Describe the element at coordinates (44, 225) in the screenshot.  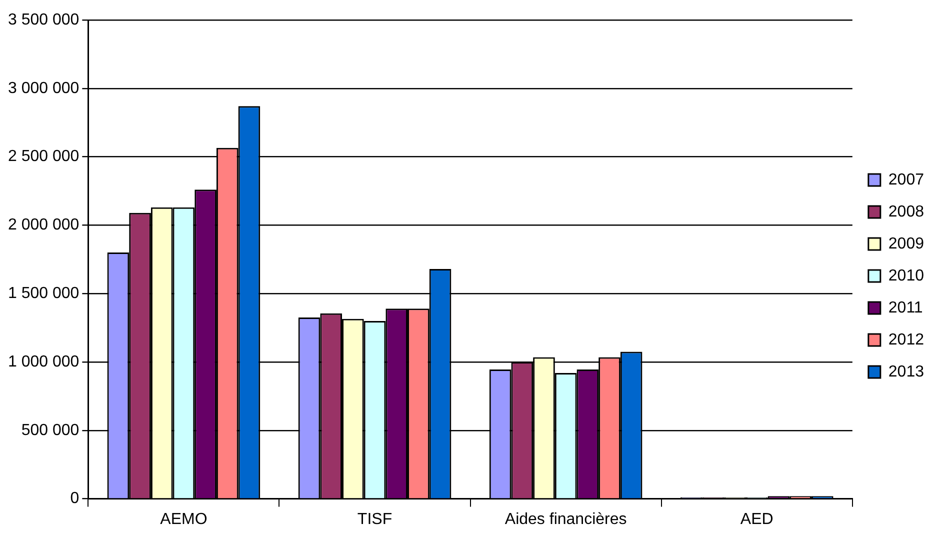
I see `y-tick-label: 2 000 000` at that location.